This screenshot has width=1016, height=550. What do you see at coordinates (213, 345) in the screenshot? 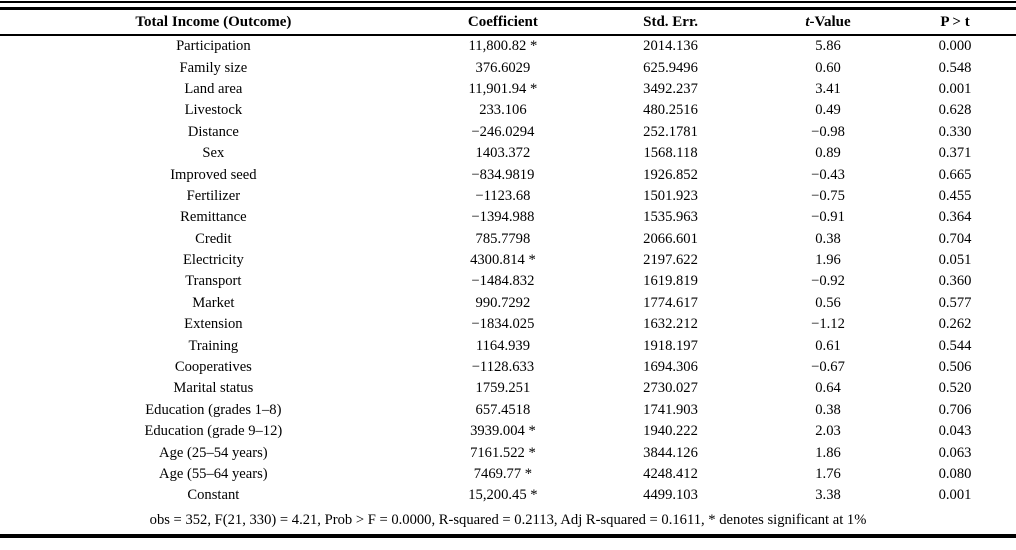
I see `cell-label: Training` at bounding box center [213, 345].